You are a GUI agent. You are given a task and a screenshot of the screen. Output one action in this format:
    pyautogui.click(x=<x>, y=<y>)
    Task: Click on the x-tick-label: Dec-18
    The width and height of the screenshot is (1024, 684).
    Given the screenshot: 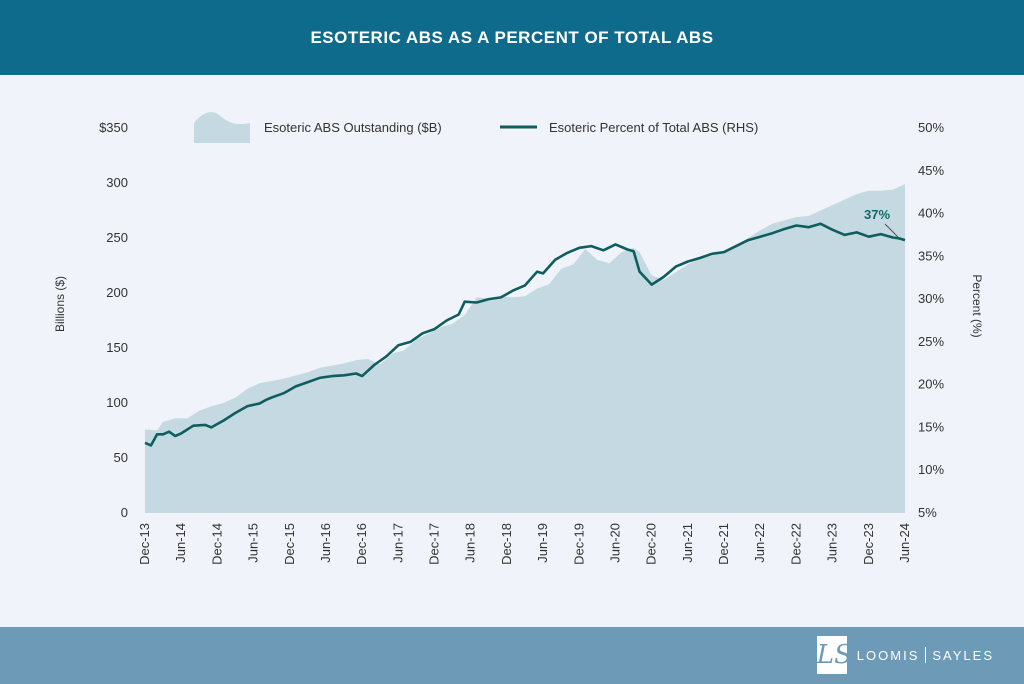 What is the action you would take?
    pyautogui.click(x=506, y=544)
    